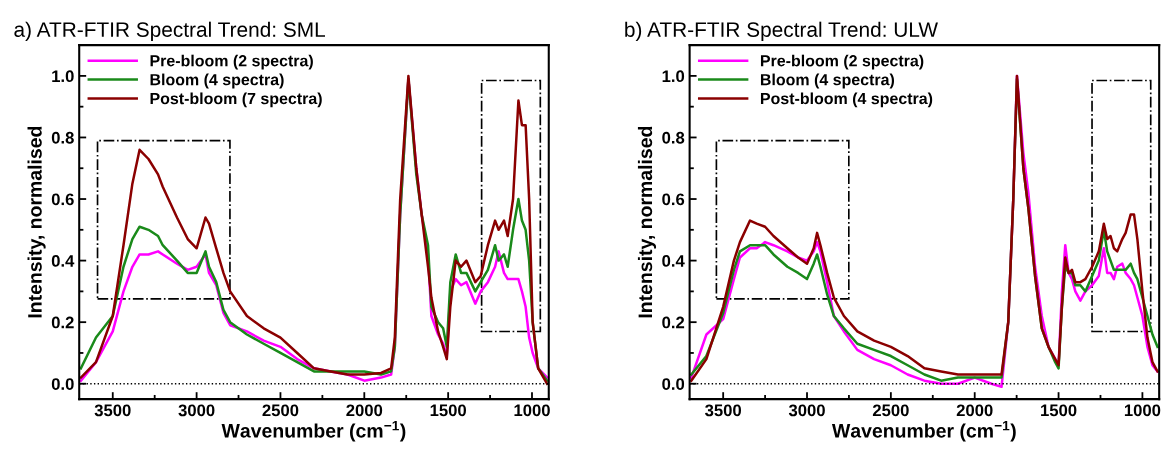 Image resolution: width=1165 pixels, height=451 pixels. What do you see at coordinates (236, 100) in the screenshot?
I see `legend-label: Post-bloom (7 spectra)` at bounding box center [236, 100].